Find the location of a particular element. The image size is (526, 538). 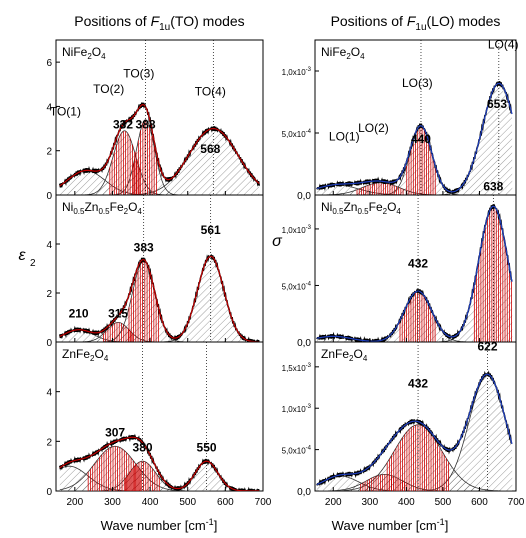

x-tick-label: 600 is located at coordinates (479, 502).